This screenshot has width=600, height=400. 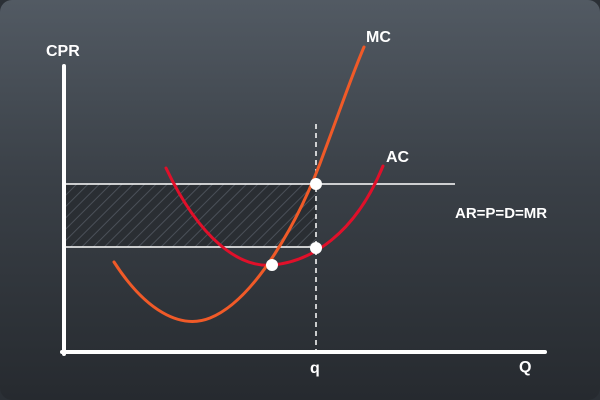 I want to click on mc-price-intersection-point, so click(x=316, y=184).